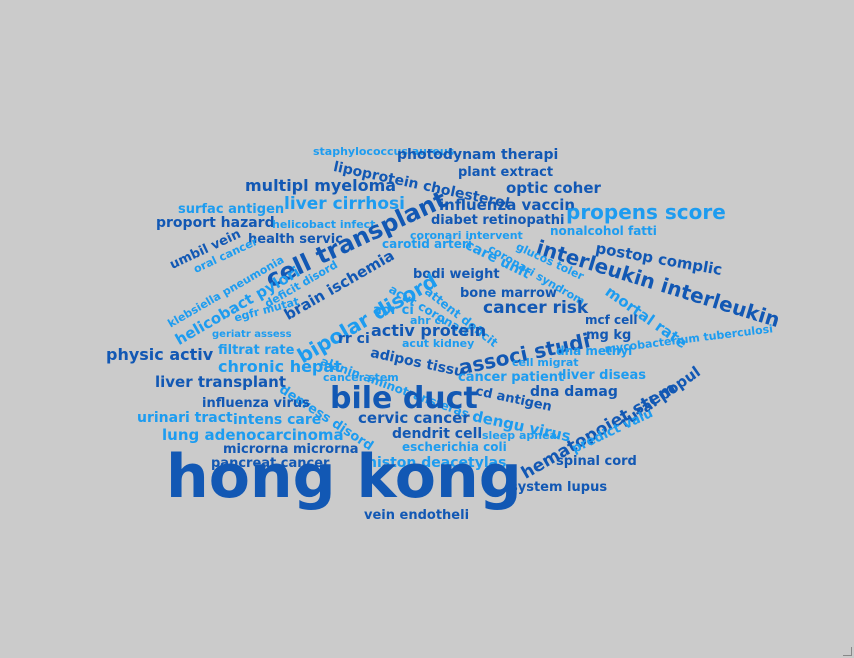 The width and height of the screenshot is (854, 658). I want to click on word-rr-ci: rr ci, so click(354, 339).